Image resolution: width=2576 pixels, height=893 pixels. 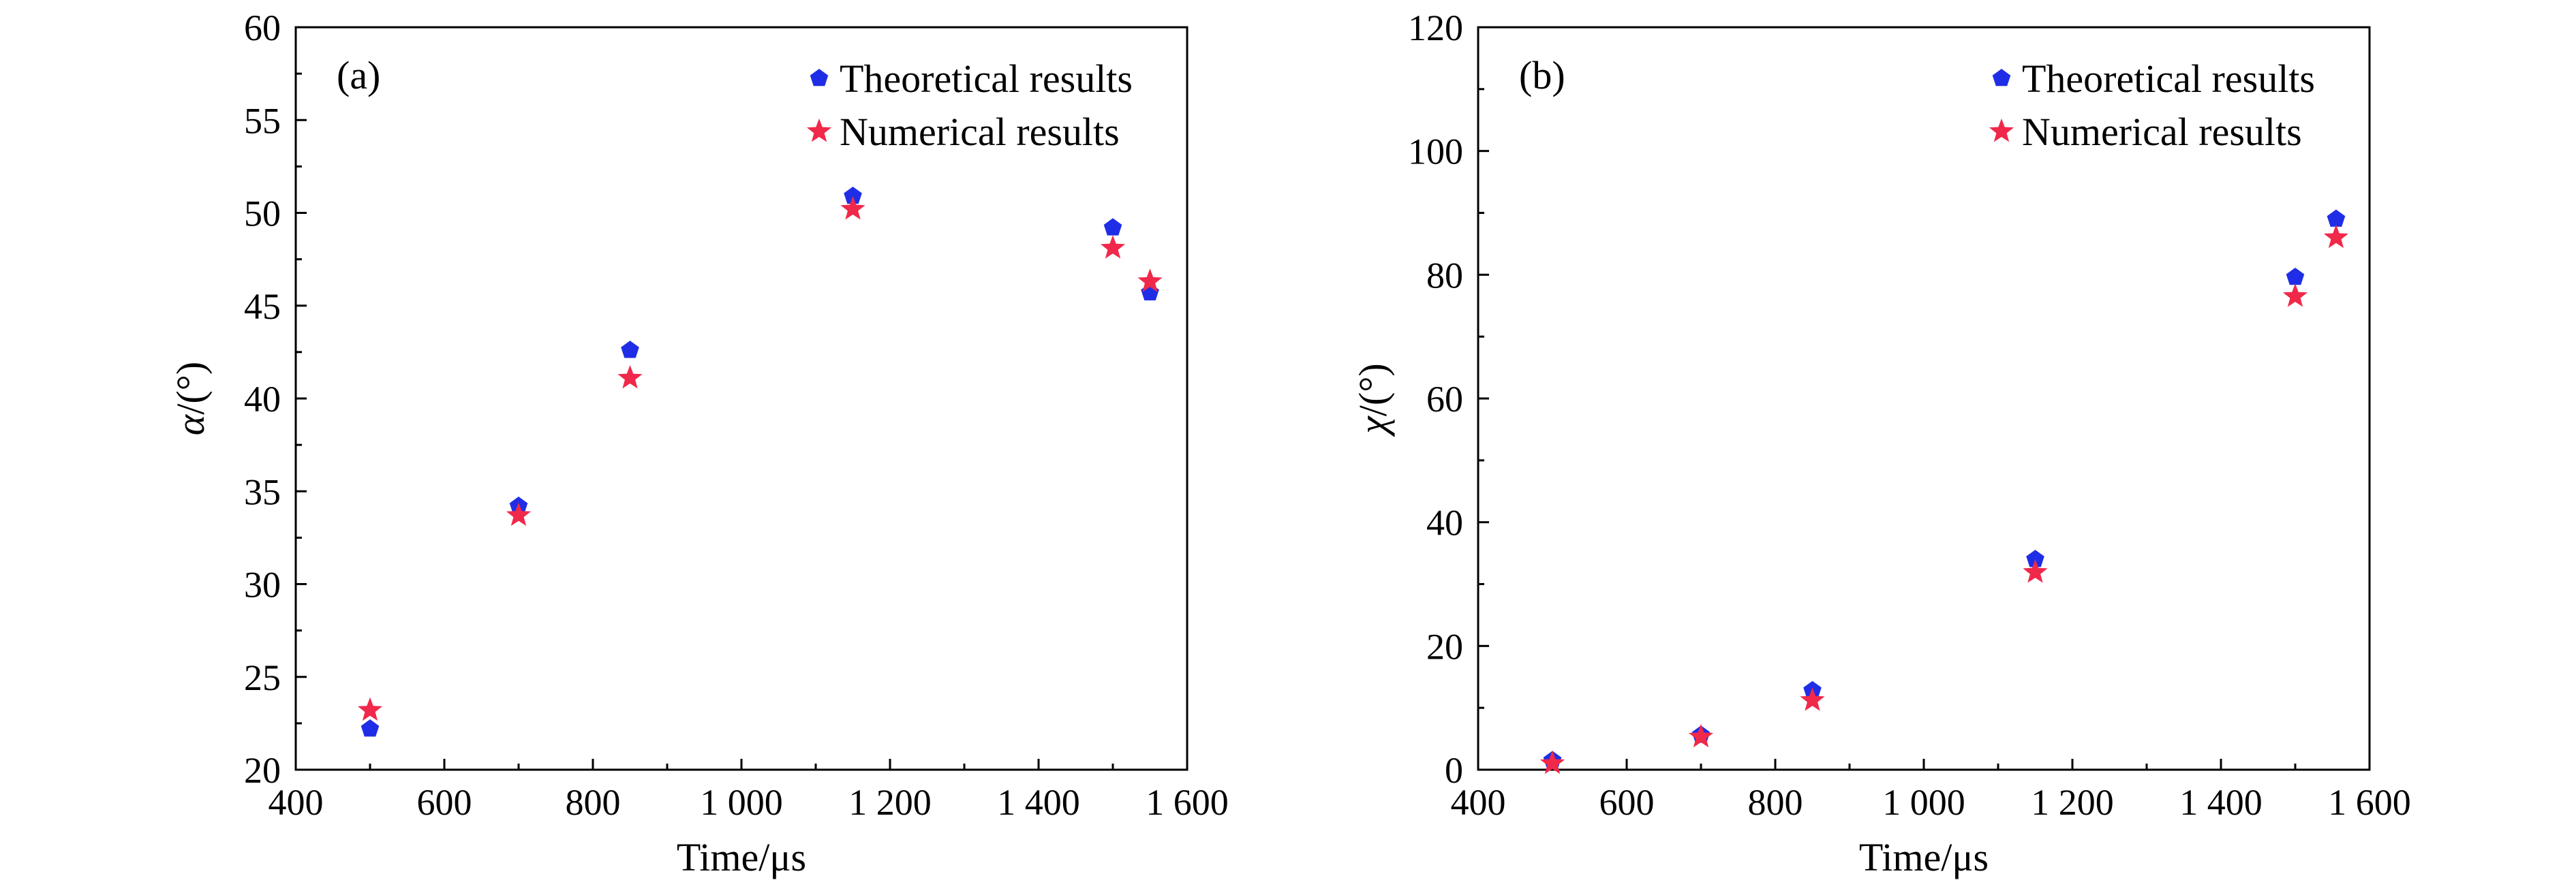 What do you see at coordinates (1444, 276) in the screenshot?
I see `y-tick-label: 80` at bounding box center [1444, 276].